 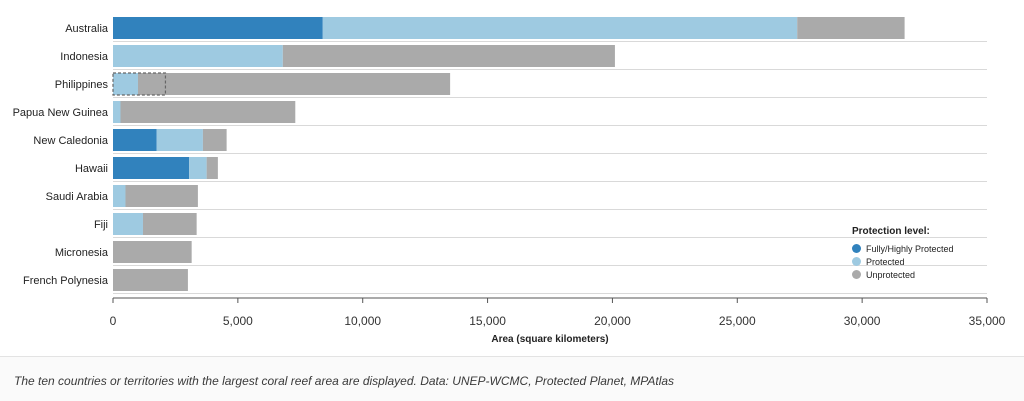 What do you see at coordinates (910, 248) in the screenshot?
I see `legend-label-fully-protected: Fully/Highly Protected` at bounding box center [910, 248].